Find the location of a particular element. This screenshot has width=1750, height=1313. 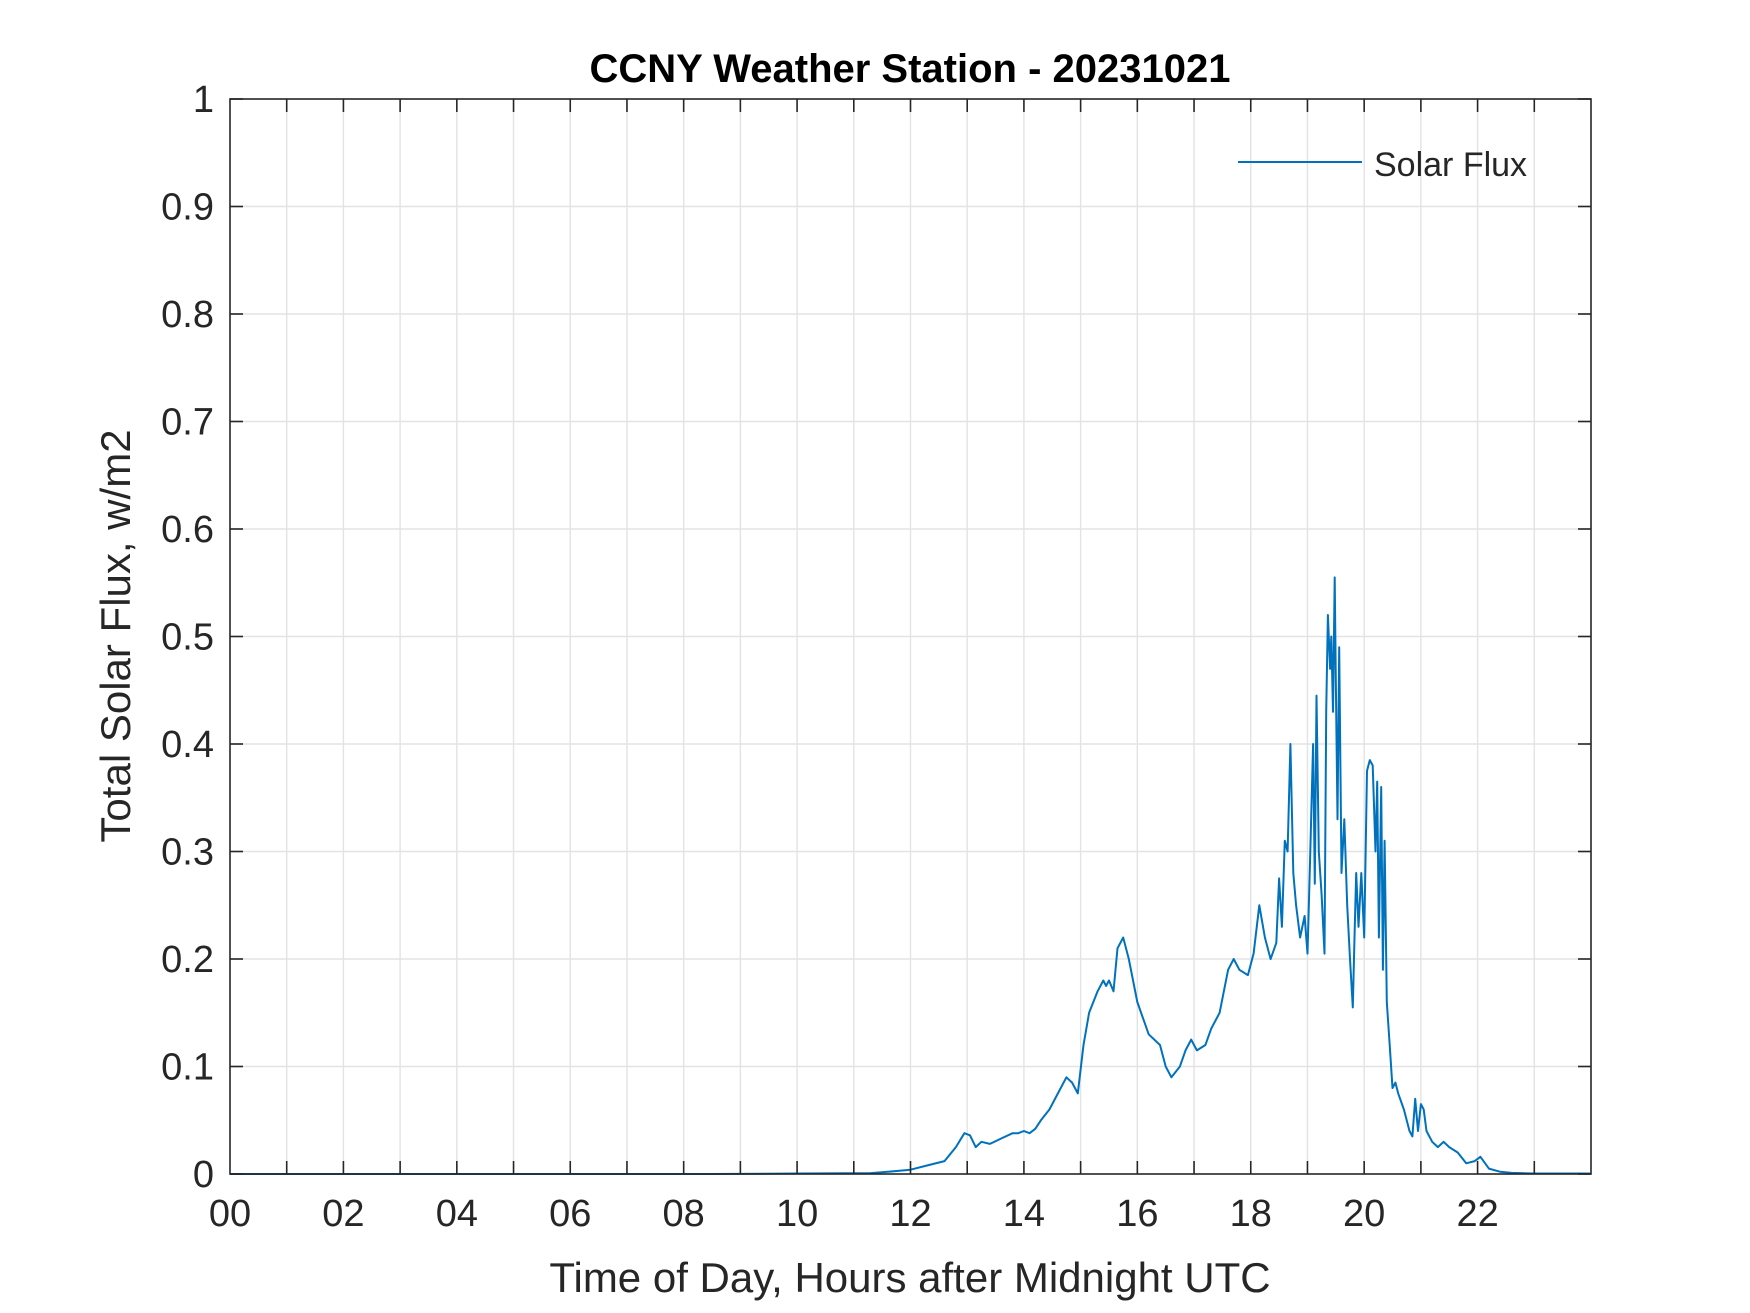

y-tick-label: 0.2 is located at coordinates (187, 960).